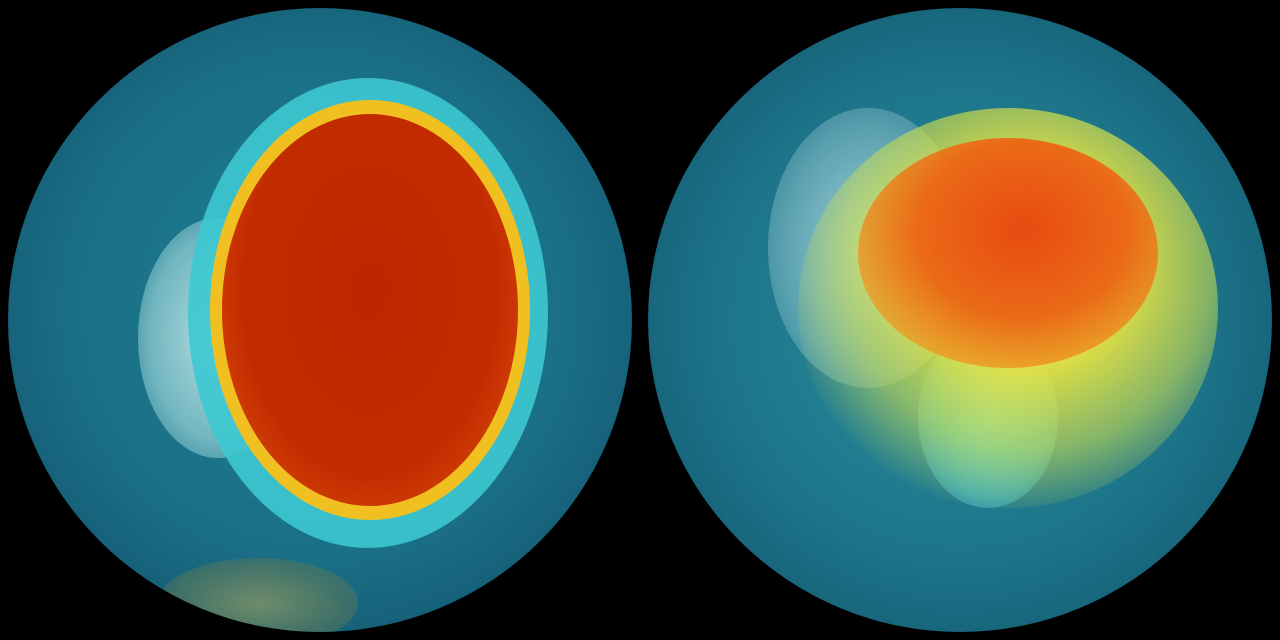 This screenshot has width=1280, height=640. What do you see at coordinates (1008, 253) in the screenshot?
I see `orange-core` at bounding box center [1008, 253].